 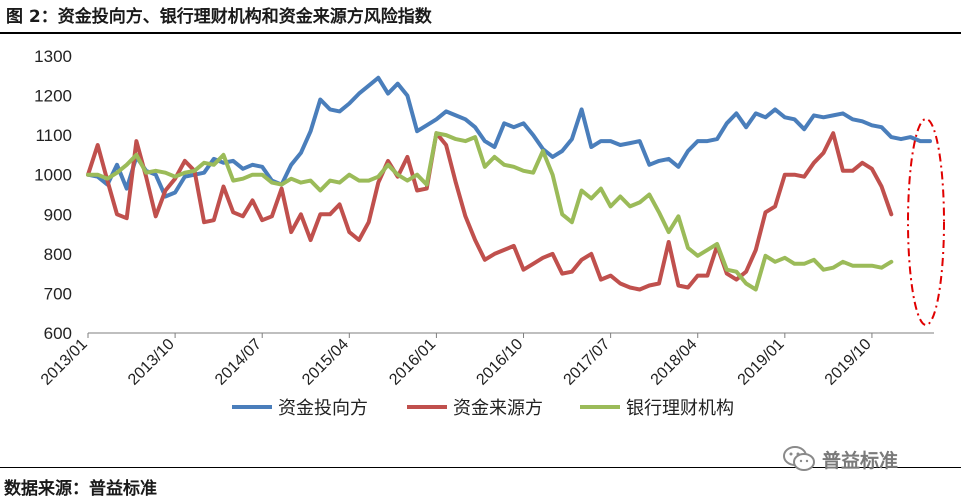 I want to click on x-tick-label: 2019/10, so click(x=848, y=362).